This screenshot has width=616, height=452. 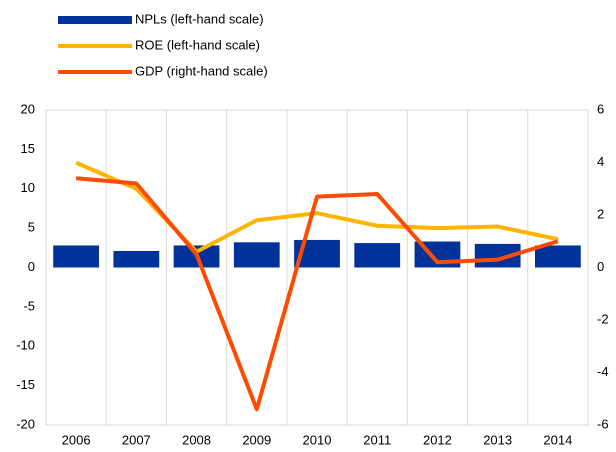 I want to click on y-tick-label: -15, so click(x=25, y=384).